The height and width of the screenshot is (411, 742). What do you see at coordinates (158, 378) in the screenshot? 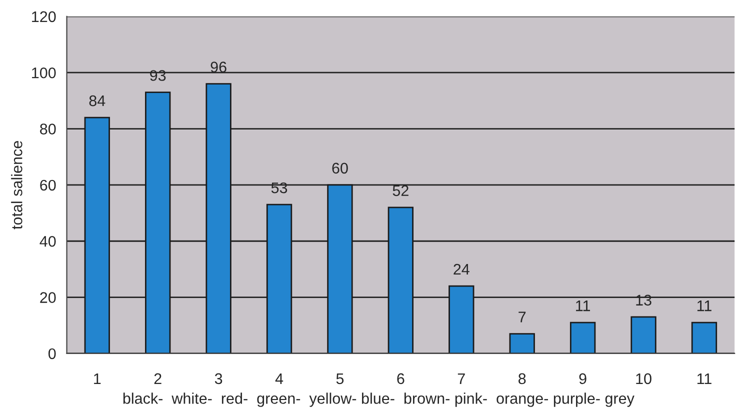
I see `x-tick-label: 2` at bounding box center [158, 378].